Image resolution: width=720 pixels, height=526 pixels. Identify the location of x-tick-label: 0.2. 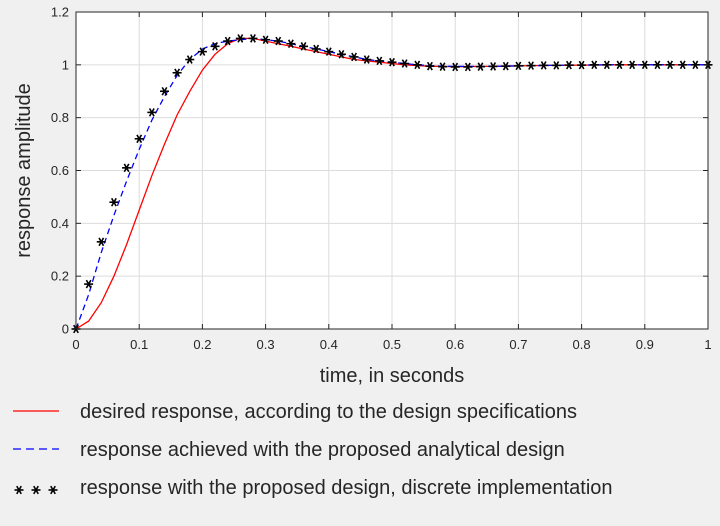
(202, 344).